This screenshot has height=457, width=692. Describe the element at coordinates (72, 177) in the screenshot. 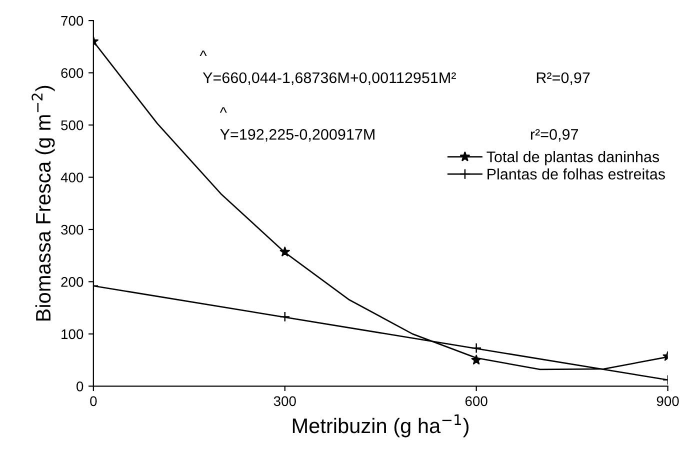

I see `y-tick-label: 400` at that location.